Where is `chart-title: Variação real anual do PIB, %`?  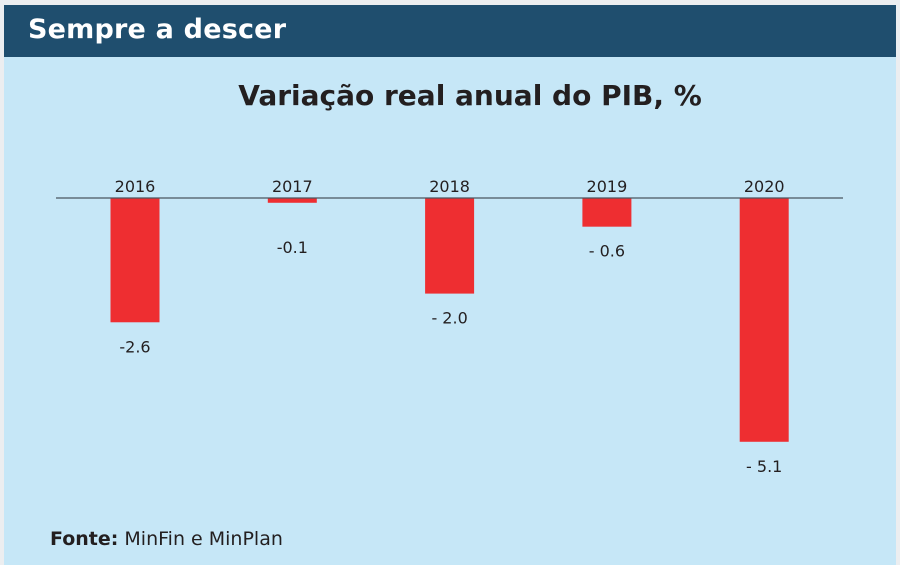
chart-title: Variação real anual do PIB, % is located at coordinates (470, 95).